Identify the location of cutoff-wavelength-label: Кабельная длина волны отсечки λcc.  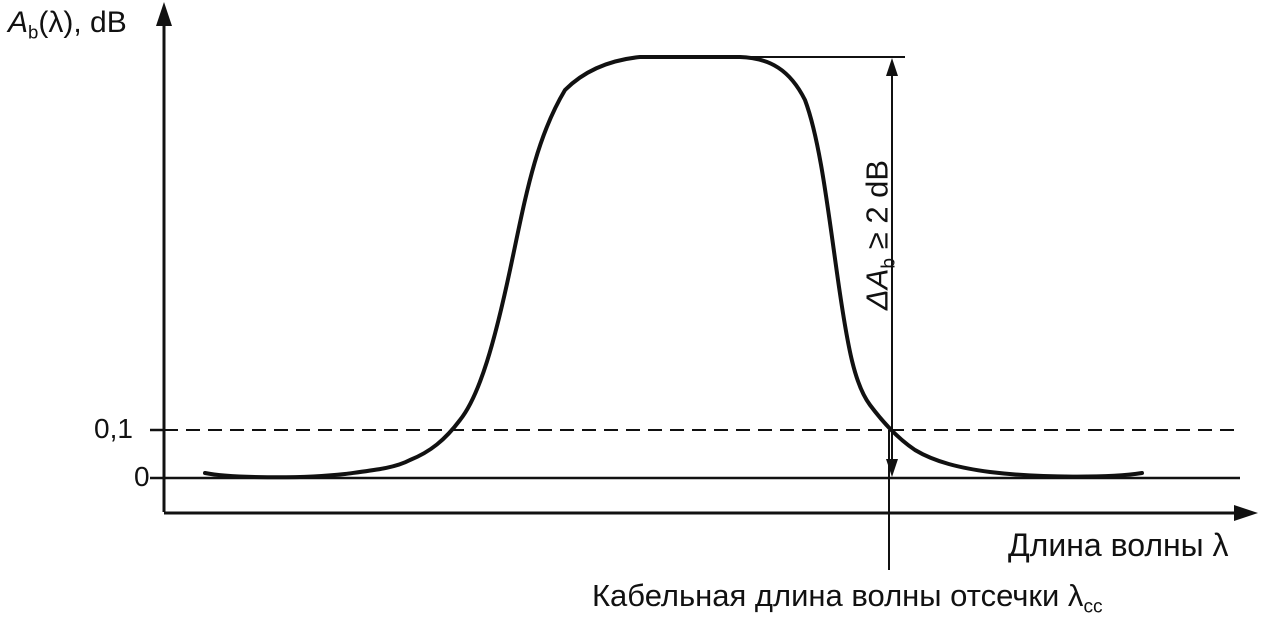
(847, 598).